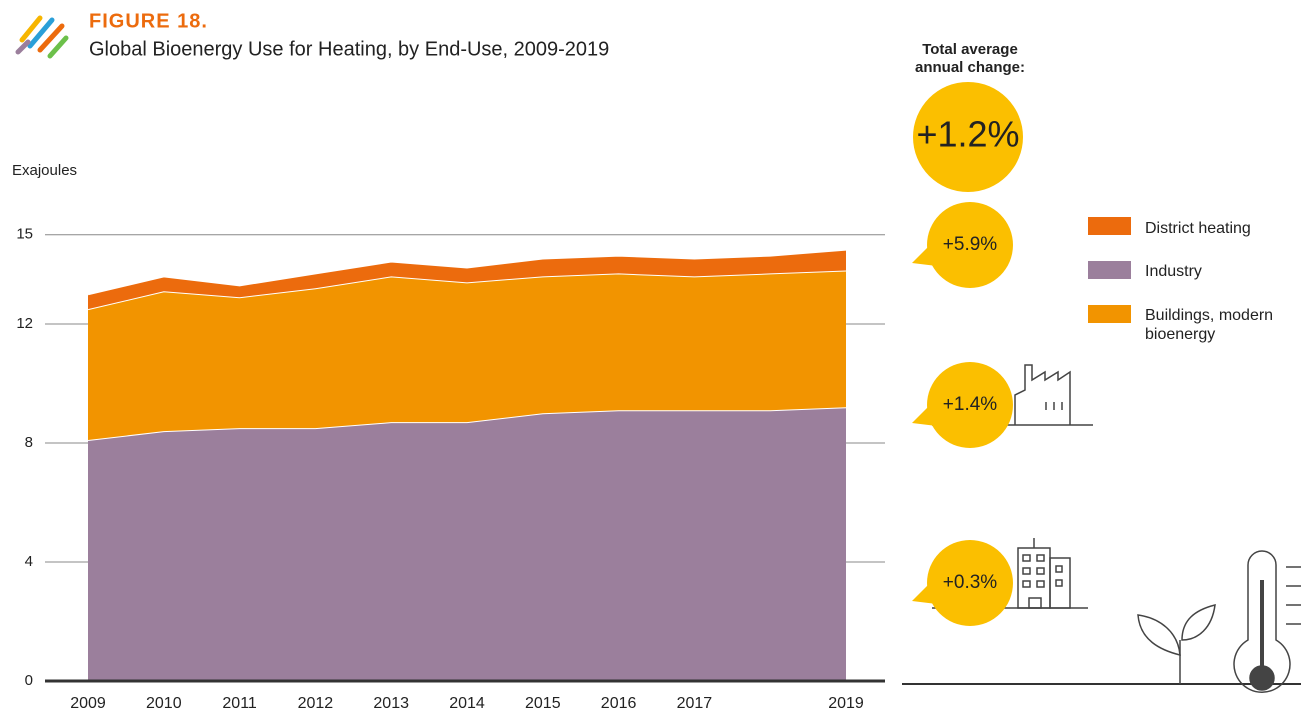  I want to click on legend-label: Buildings, modern bioenergy, so click(1209, 325).